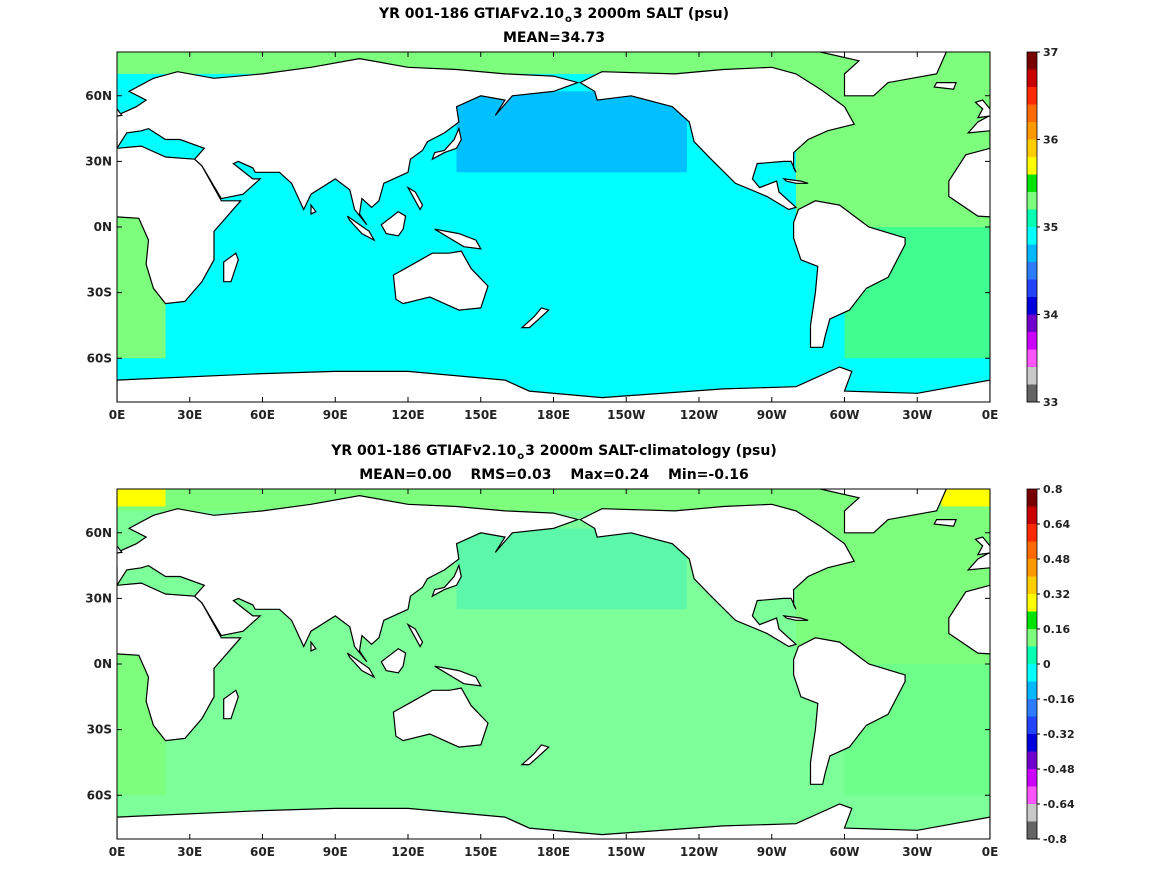 The height and width of the screenshot is (875, 1167). Describe the element at coordinates (511, 475) in the screenshot. I see `bottom-stat-rms: RMS=0.03` at that location.